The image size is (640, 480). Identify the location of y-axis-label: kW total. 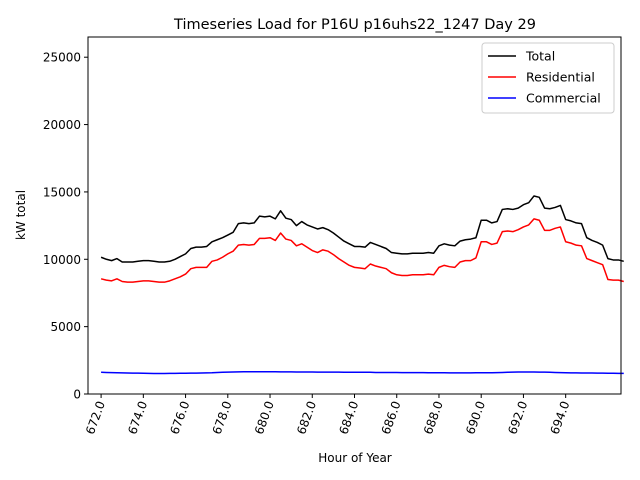
(21, 215).